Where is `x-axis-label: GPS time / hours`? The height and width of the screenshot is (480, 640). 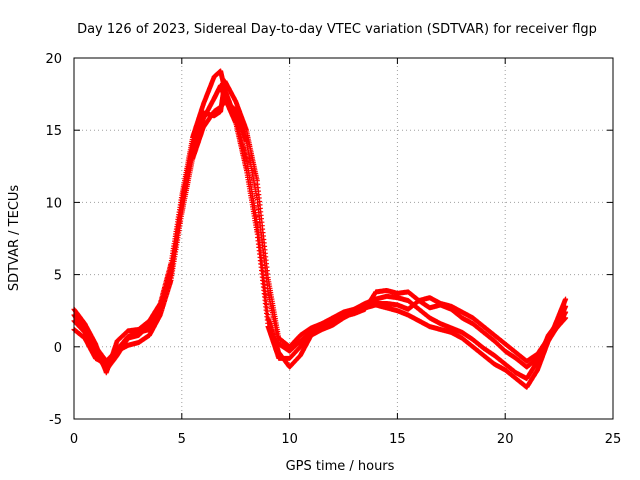 x-axis-label: GPS time / hours is located at coordinates (340, 466).